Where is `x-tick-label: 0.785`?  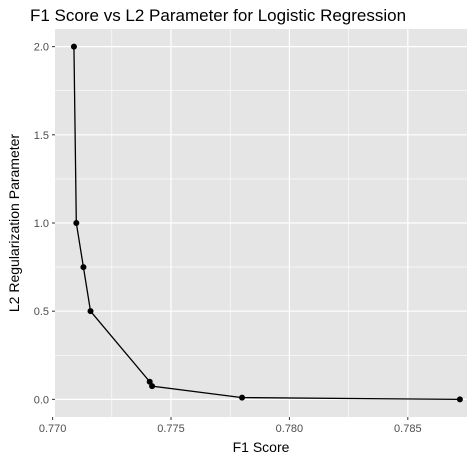 x-tick-label: 0.785 is located at coordinates (408, 429).